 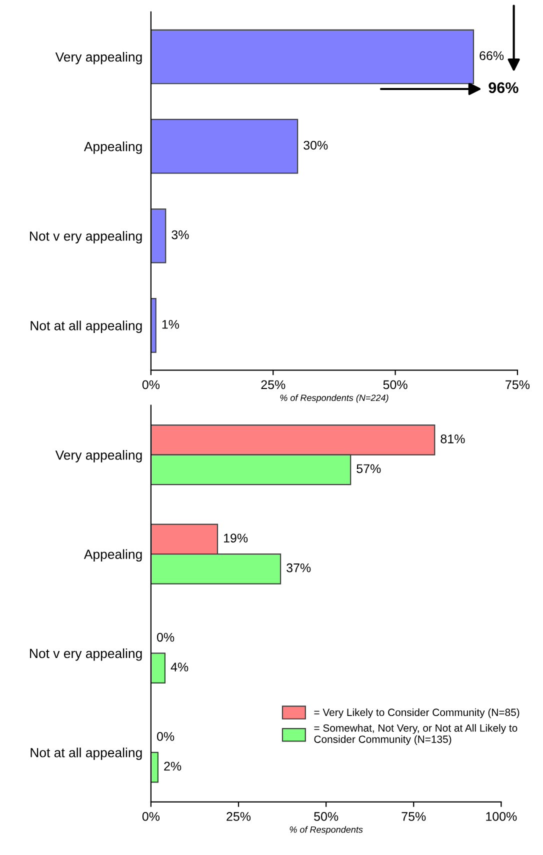 I want to click on data-label: 81%, so click(x=452, y=439).